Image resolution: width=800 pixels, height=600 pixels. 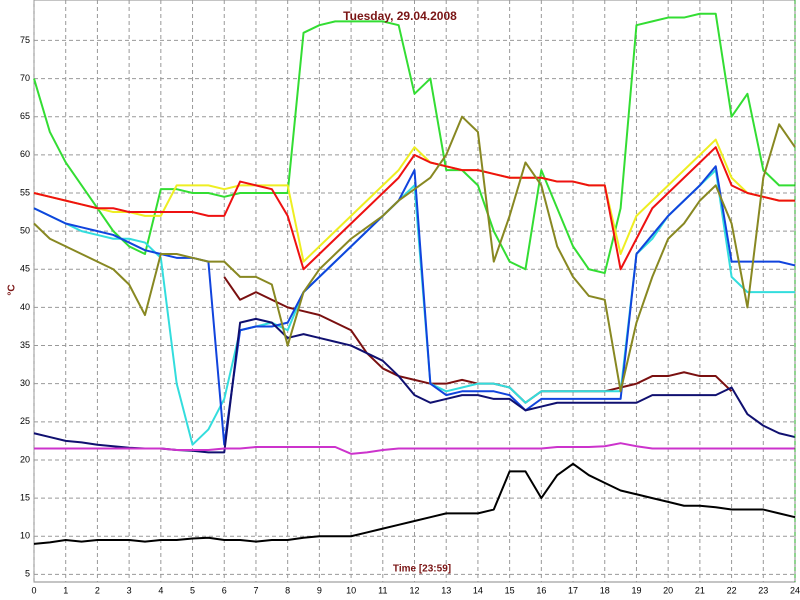 I want to click on x-tick-label: 19, so click(x=636, y=590).